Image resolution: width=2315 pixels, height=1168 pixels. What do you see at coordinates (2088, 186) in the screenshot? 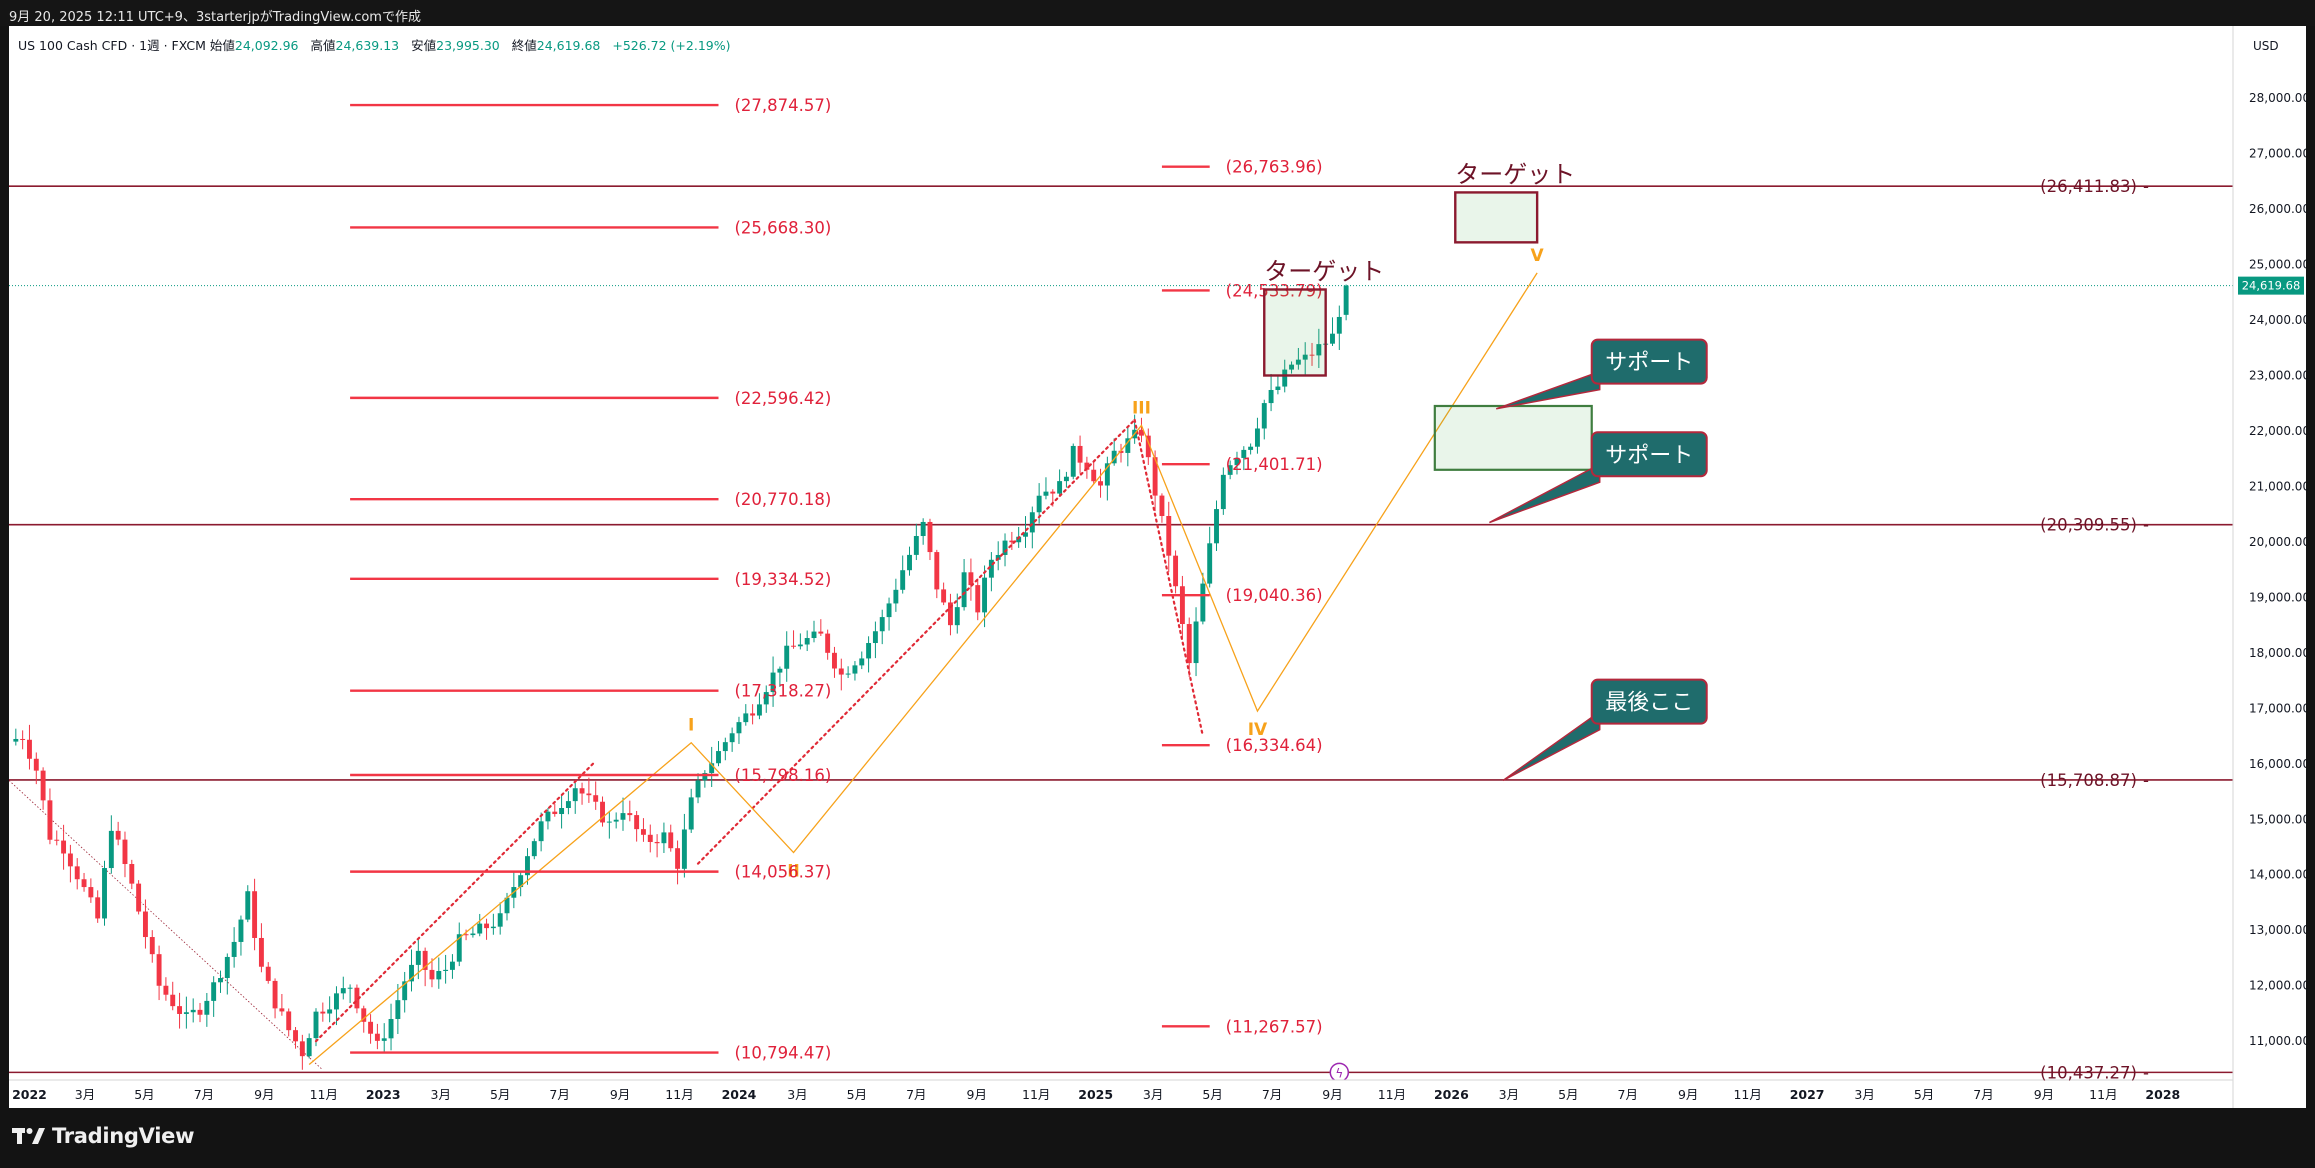
I see `level-value-label: (26,411.83)` at bounding box center [2088, 186].